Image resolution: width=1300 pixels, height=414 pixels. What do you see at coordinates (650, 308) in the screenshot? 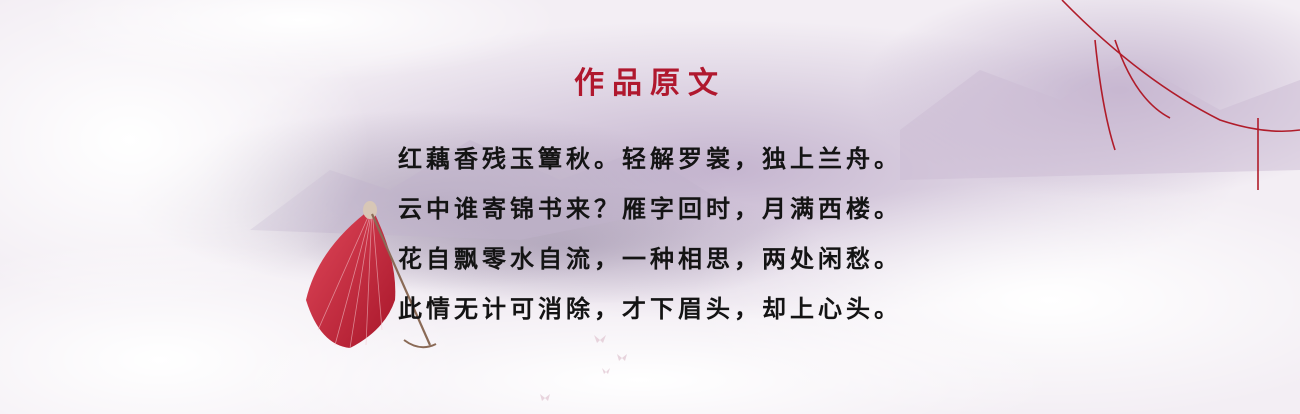
I see `poem-line: 此情无计可消除，才下眉头，却上心头。` at bounding box center [650, 308].